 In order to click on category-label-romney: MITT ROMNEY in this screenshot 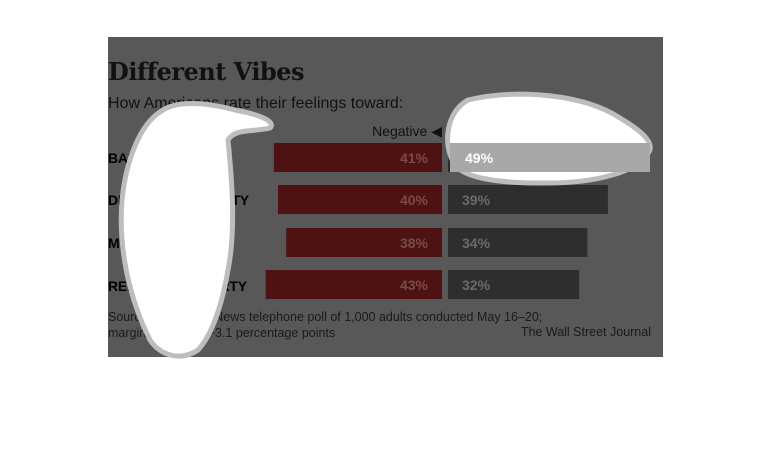, I will do `click(156, 243)`.